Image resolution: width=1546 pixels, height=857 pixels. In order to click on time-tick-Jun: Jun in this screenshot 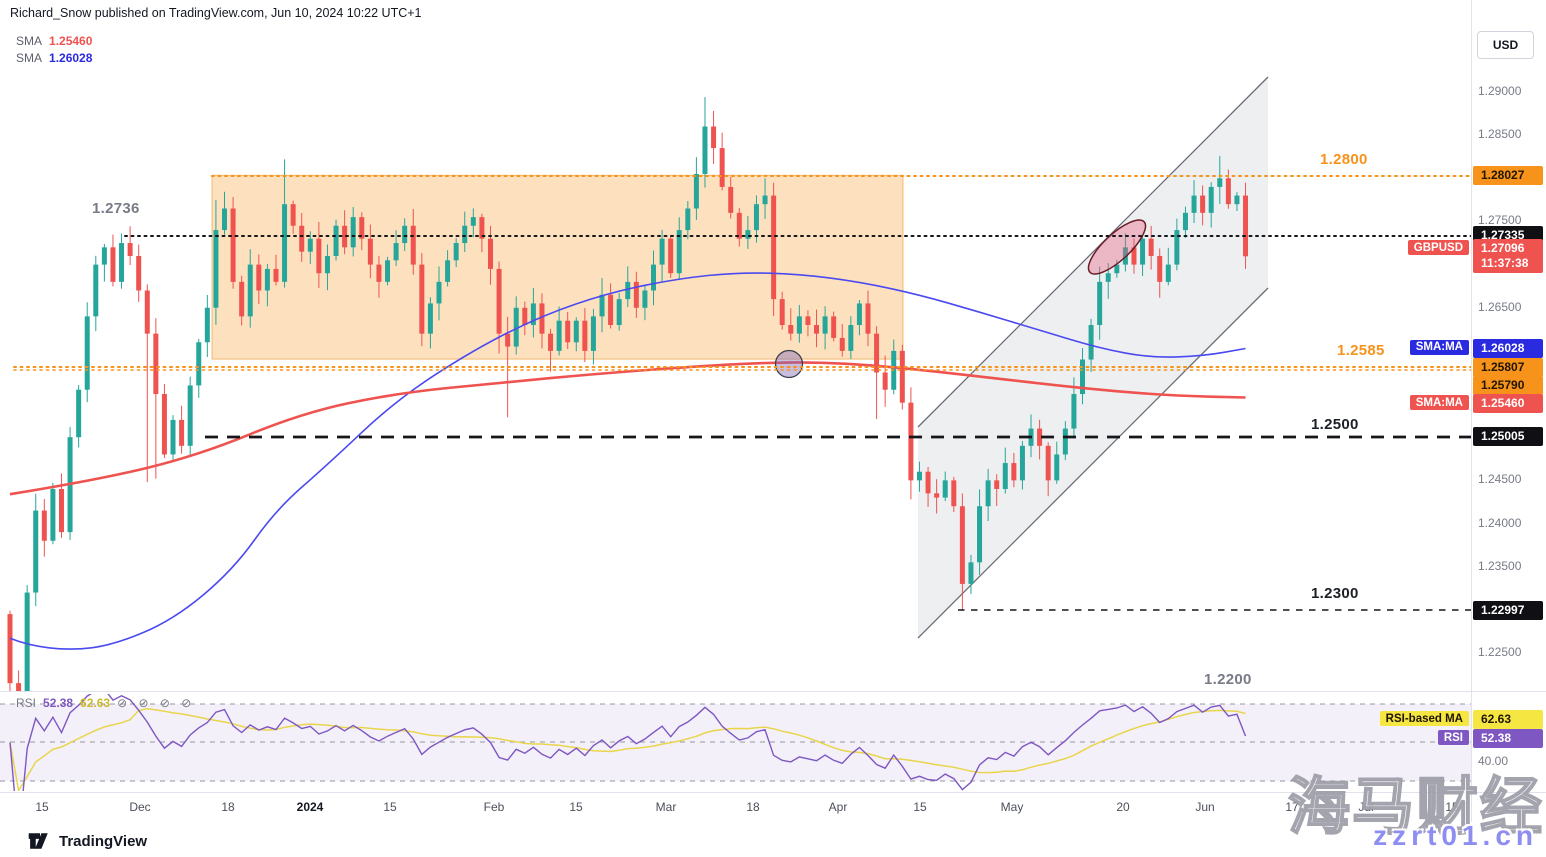, I will do `click(1205, 807)`.